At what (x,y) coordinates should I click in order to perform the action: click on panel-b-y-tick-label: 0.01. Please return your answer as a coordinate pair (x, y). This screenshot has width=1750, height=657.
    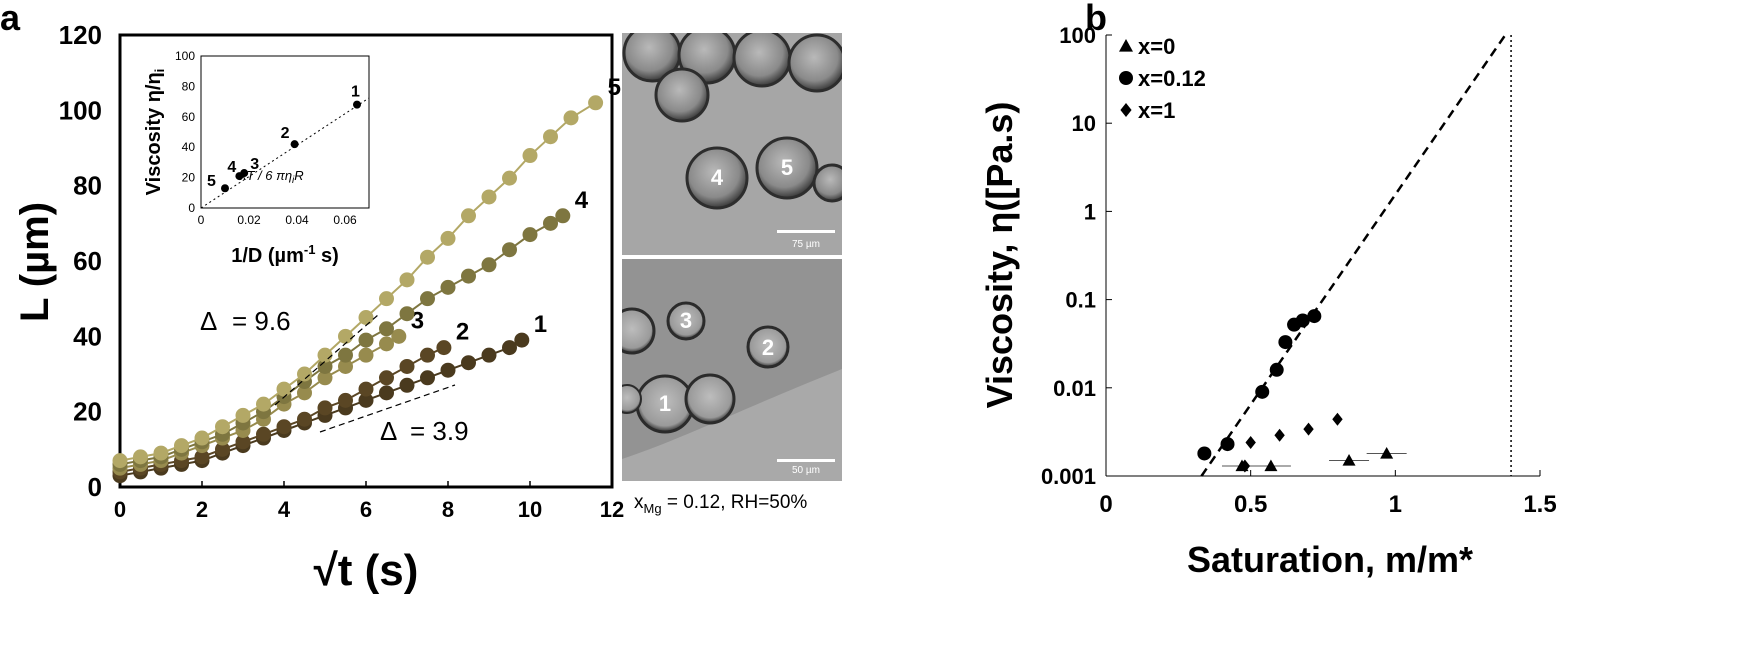
    Looking at the image, I should click on (1074, 388).